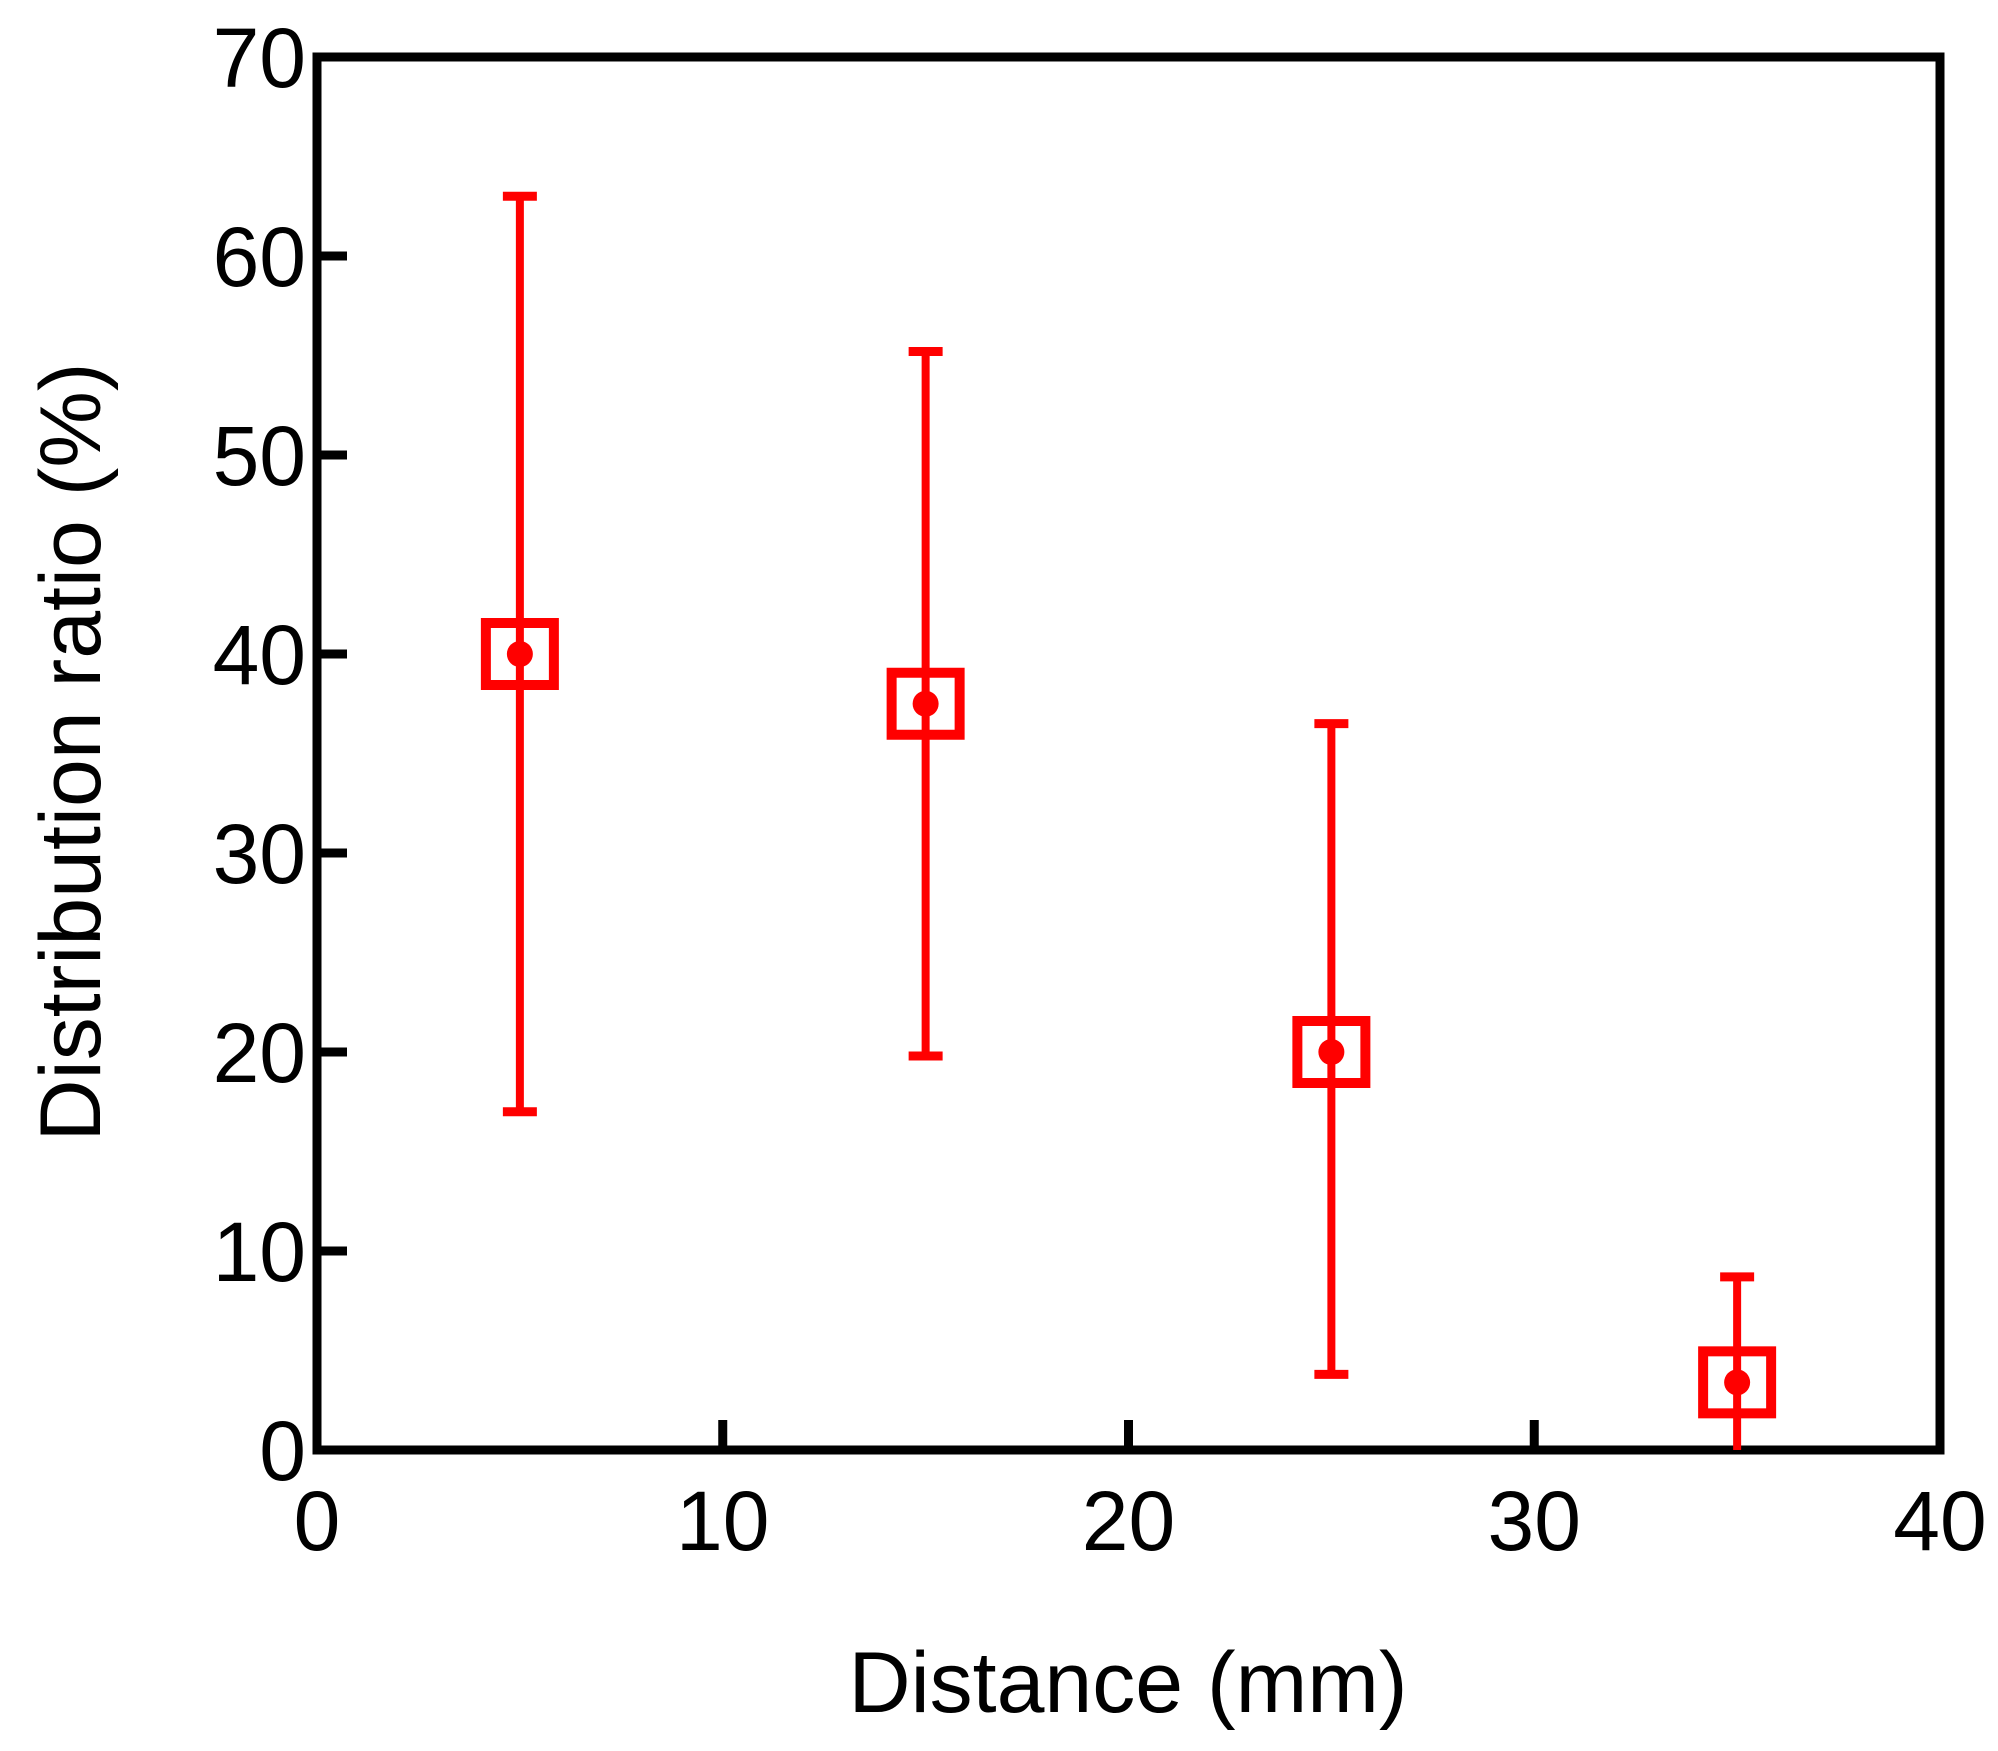 Image resolution: width=1998 pixels, height=1751 pixels. I want to click on y-tick-label: 30, so click(259, 854).